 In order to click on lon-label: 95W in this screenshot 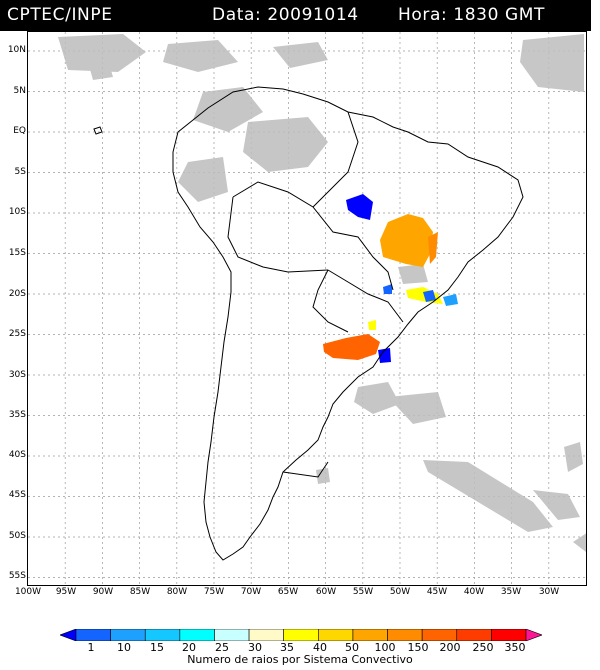, I will do `click(66, 592)`.